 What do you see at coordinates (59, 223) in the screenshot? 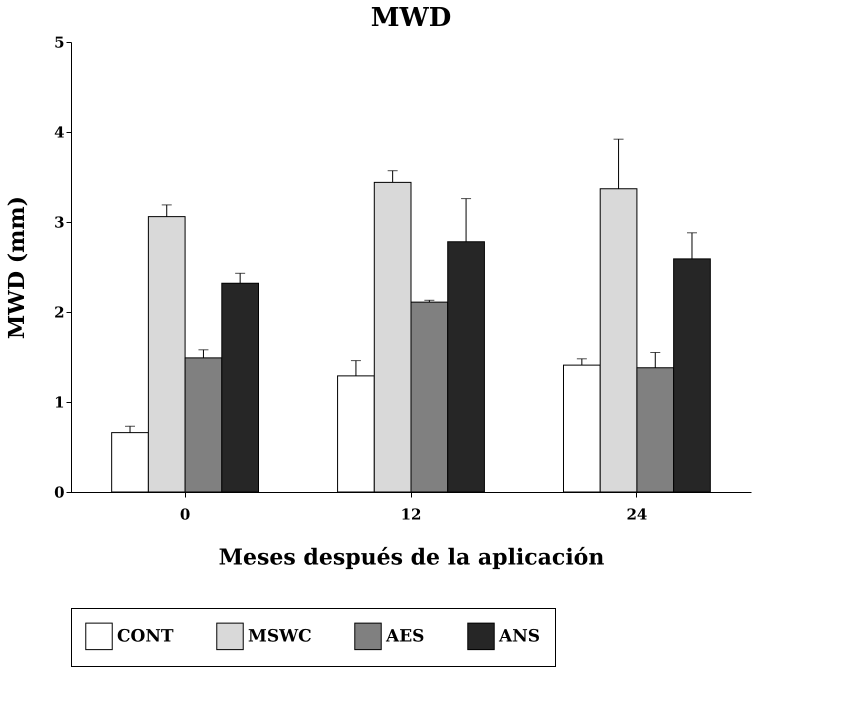
I see `y-tick-label: 3` at bounding box center [59, 223].